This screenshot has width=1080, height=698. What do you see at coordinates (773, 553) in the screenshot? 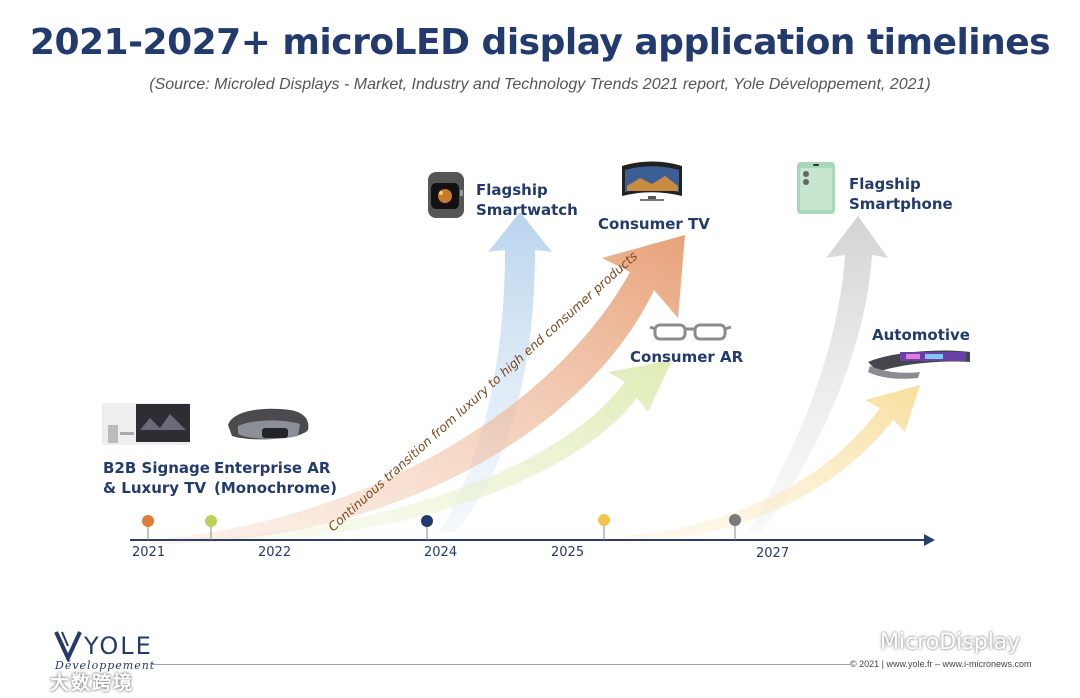
I see `year-label-2027: 2027` at bounding box center [773, 553].